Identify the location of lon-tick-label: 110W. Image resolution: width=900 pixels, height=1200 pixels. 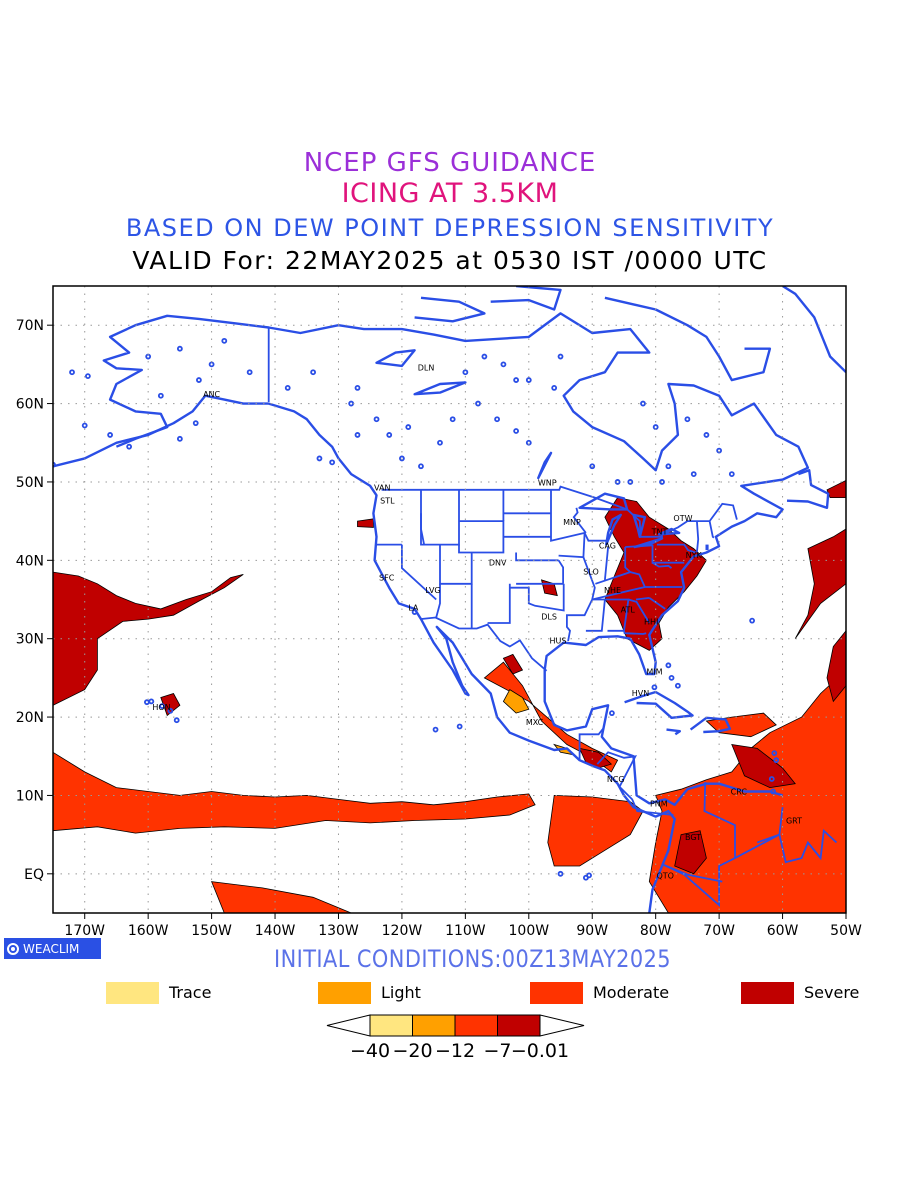
(465, 931).